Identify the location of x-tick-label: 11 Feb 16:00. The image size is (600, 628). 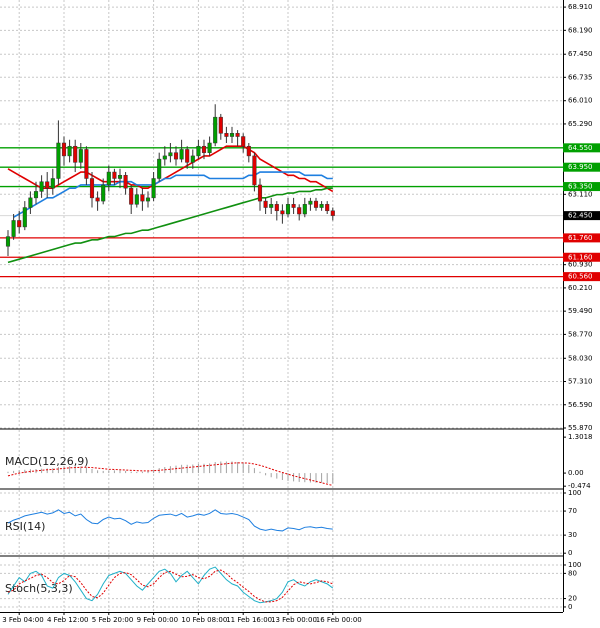
(249, 620).